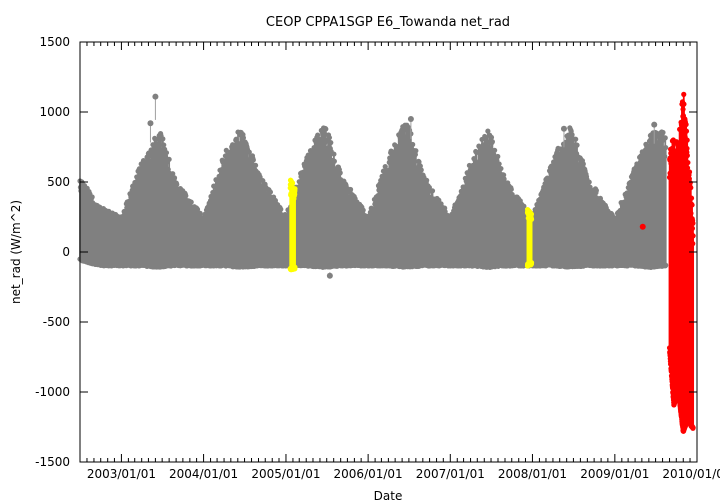  I want to click on x-tick-label: 2009/01/01, so click(614, 474).